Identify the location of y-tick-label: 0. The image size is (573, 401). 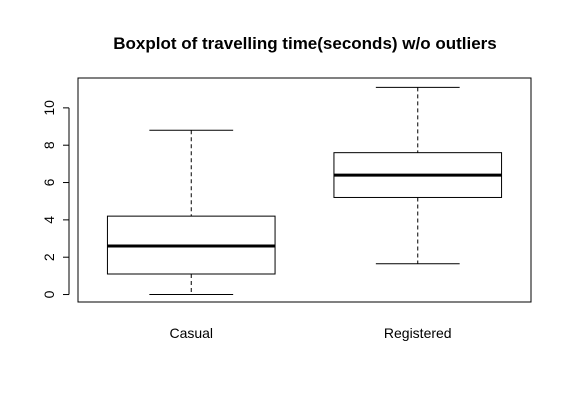
(49, 294).